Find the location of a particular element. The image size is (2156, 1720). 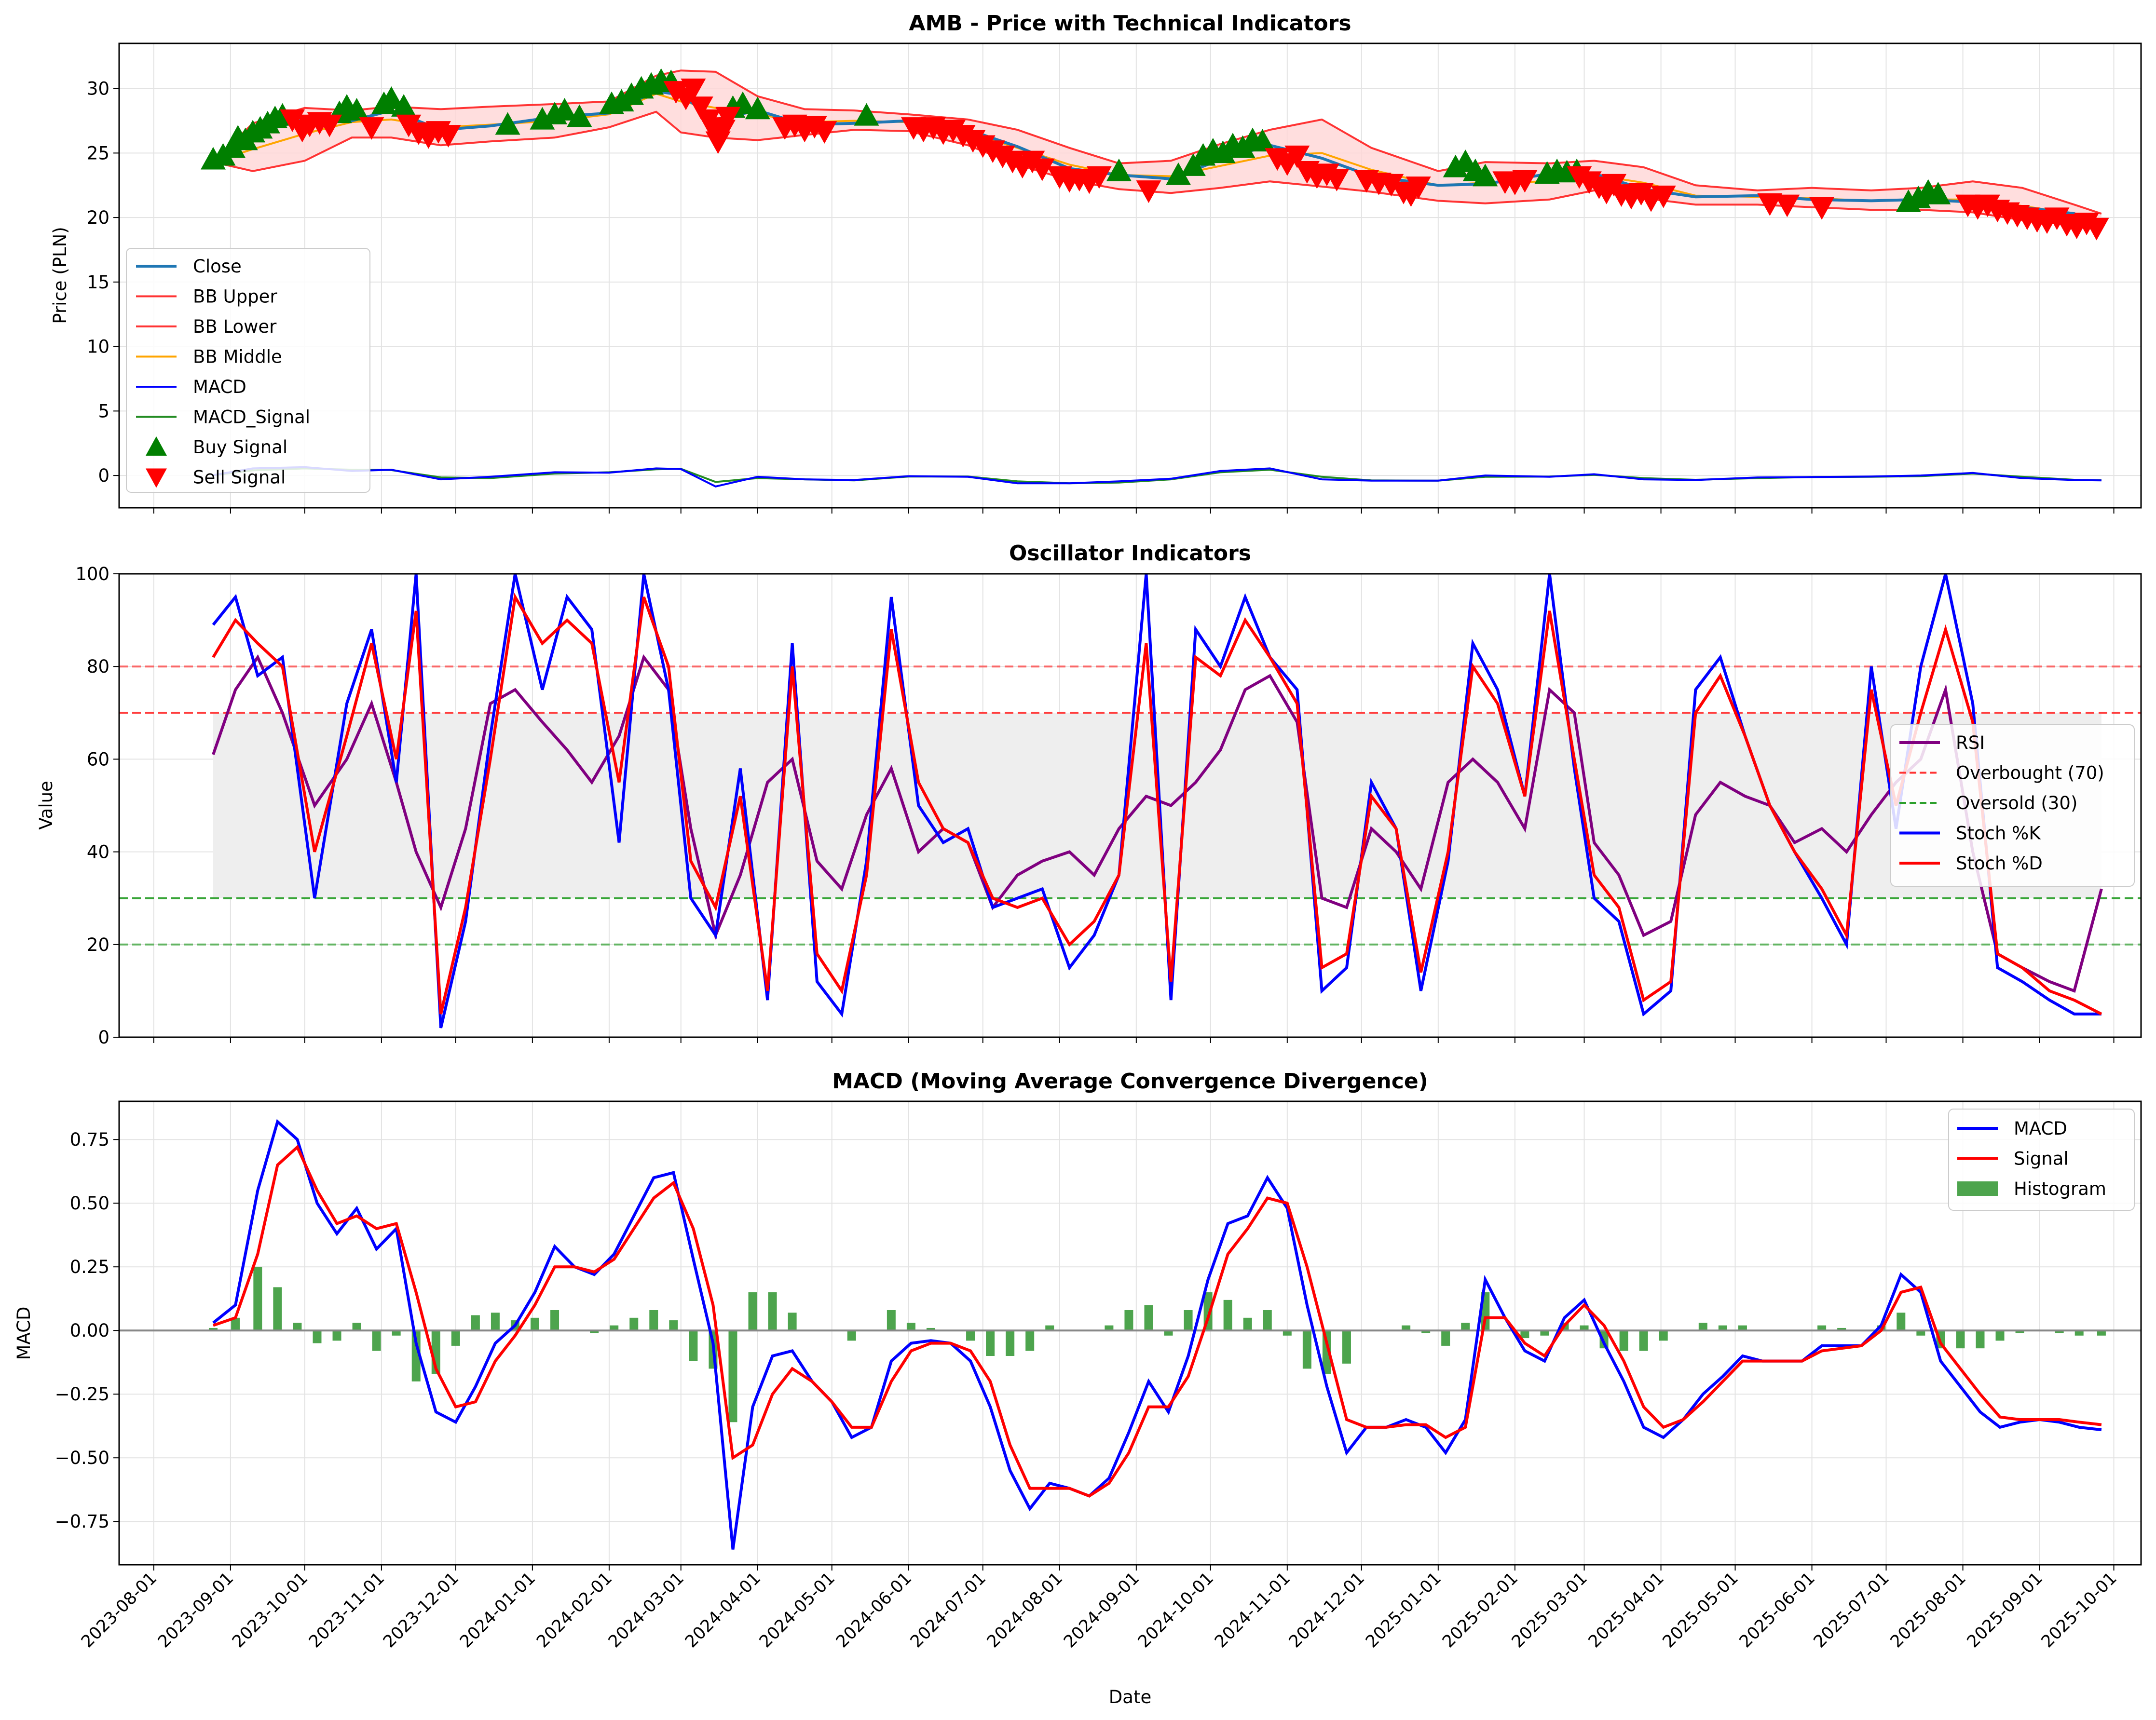

y-tick-label: 60 is located at coordinates (98, 759).